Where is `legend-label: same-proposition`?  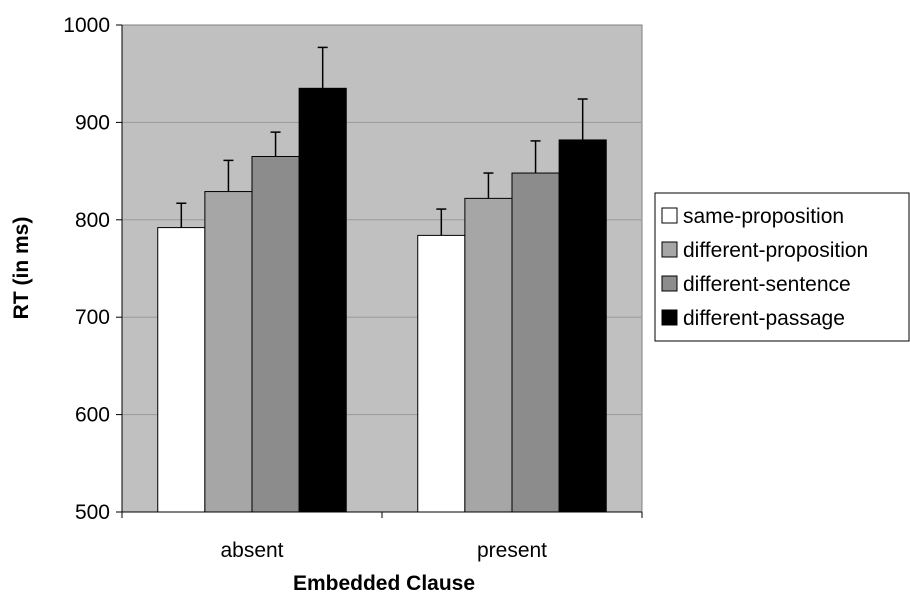 legend-label: same-proposition is located at coordinates (763, 216).